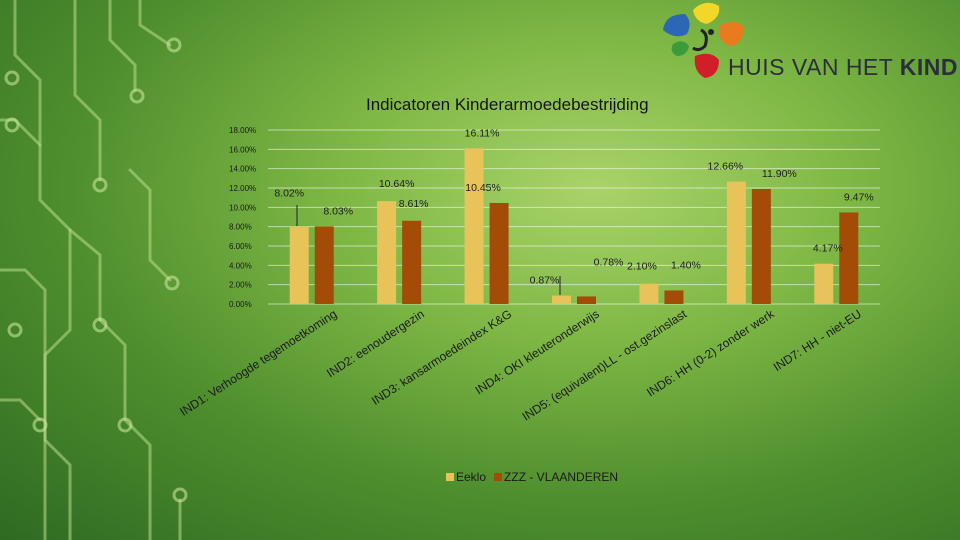  I want to click on data-label: 8.03%, so click(338, 211).